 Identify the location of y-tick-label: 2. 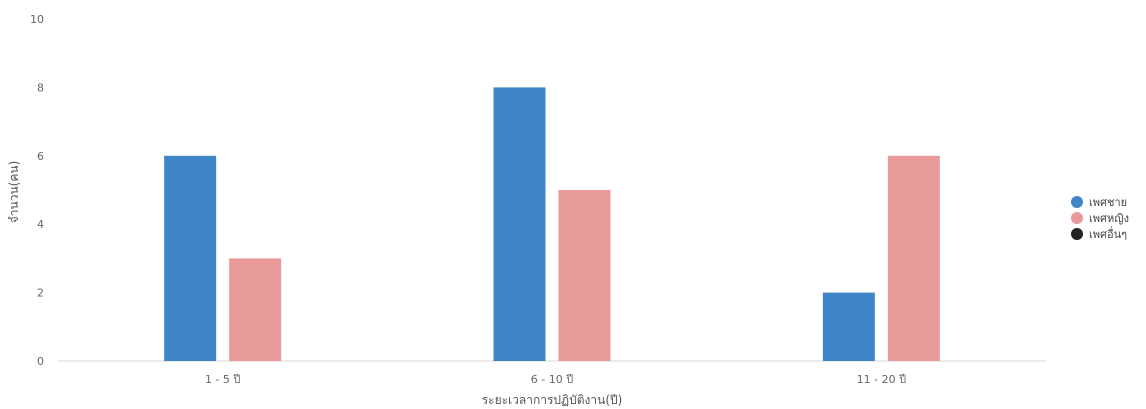
(40, 293).